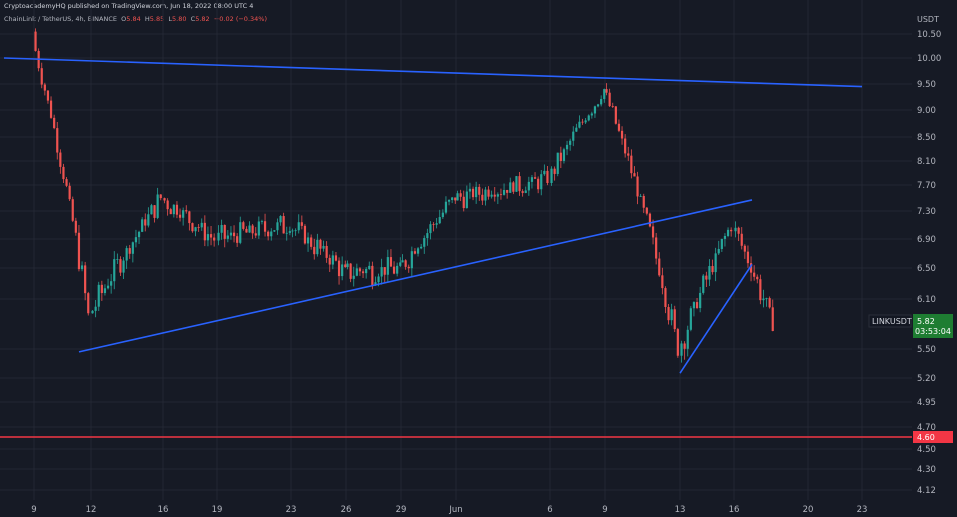  I want to click on time-tick-label: 26, so click(346, 510).